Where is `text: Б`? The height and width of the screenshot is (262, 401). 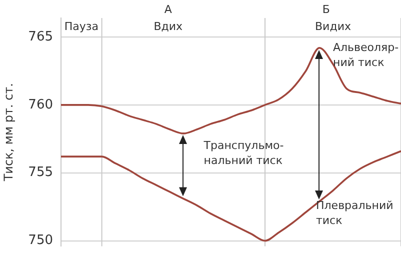 text: Б is located at coordinates (326, 9).